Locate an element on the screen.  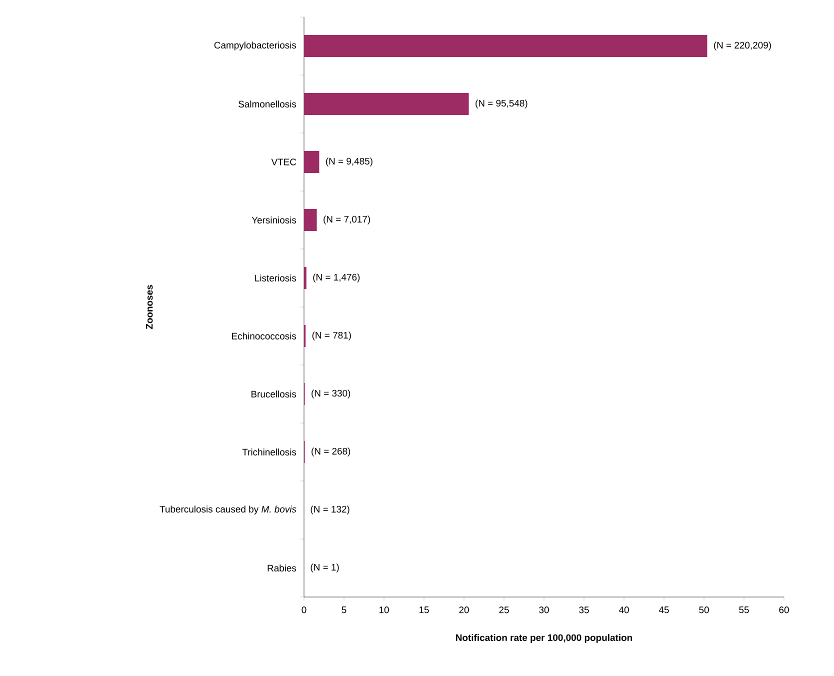
x-tick-label: 50 is located at coordinates (704, 610).